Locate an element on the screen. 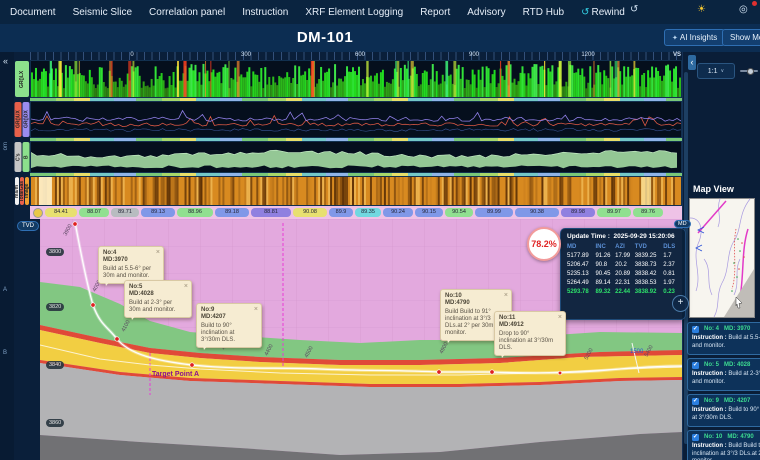  track1-labels: GR()LX is located at coordinates (22, 79).